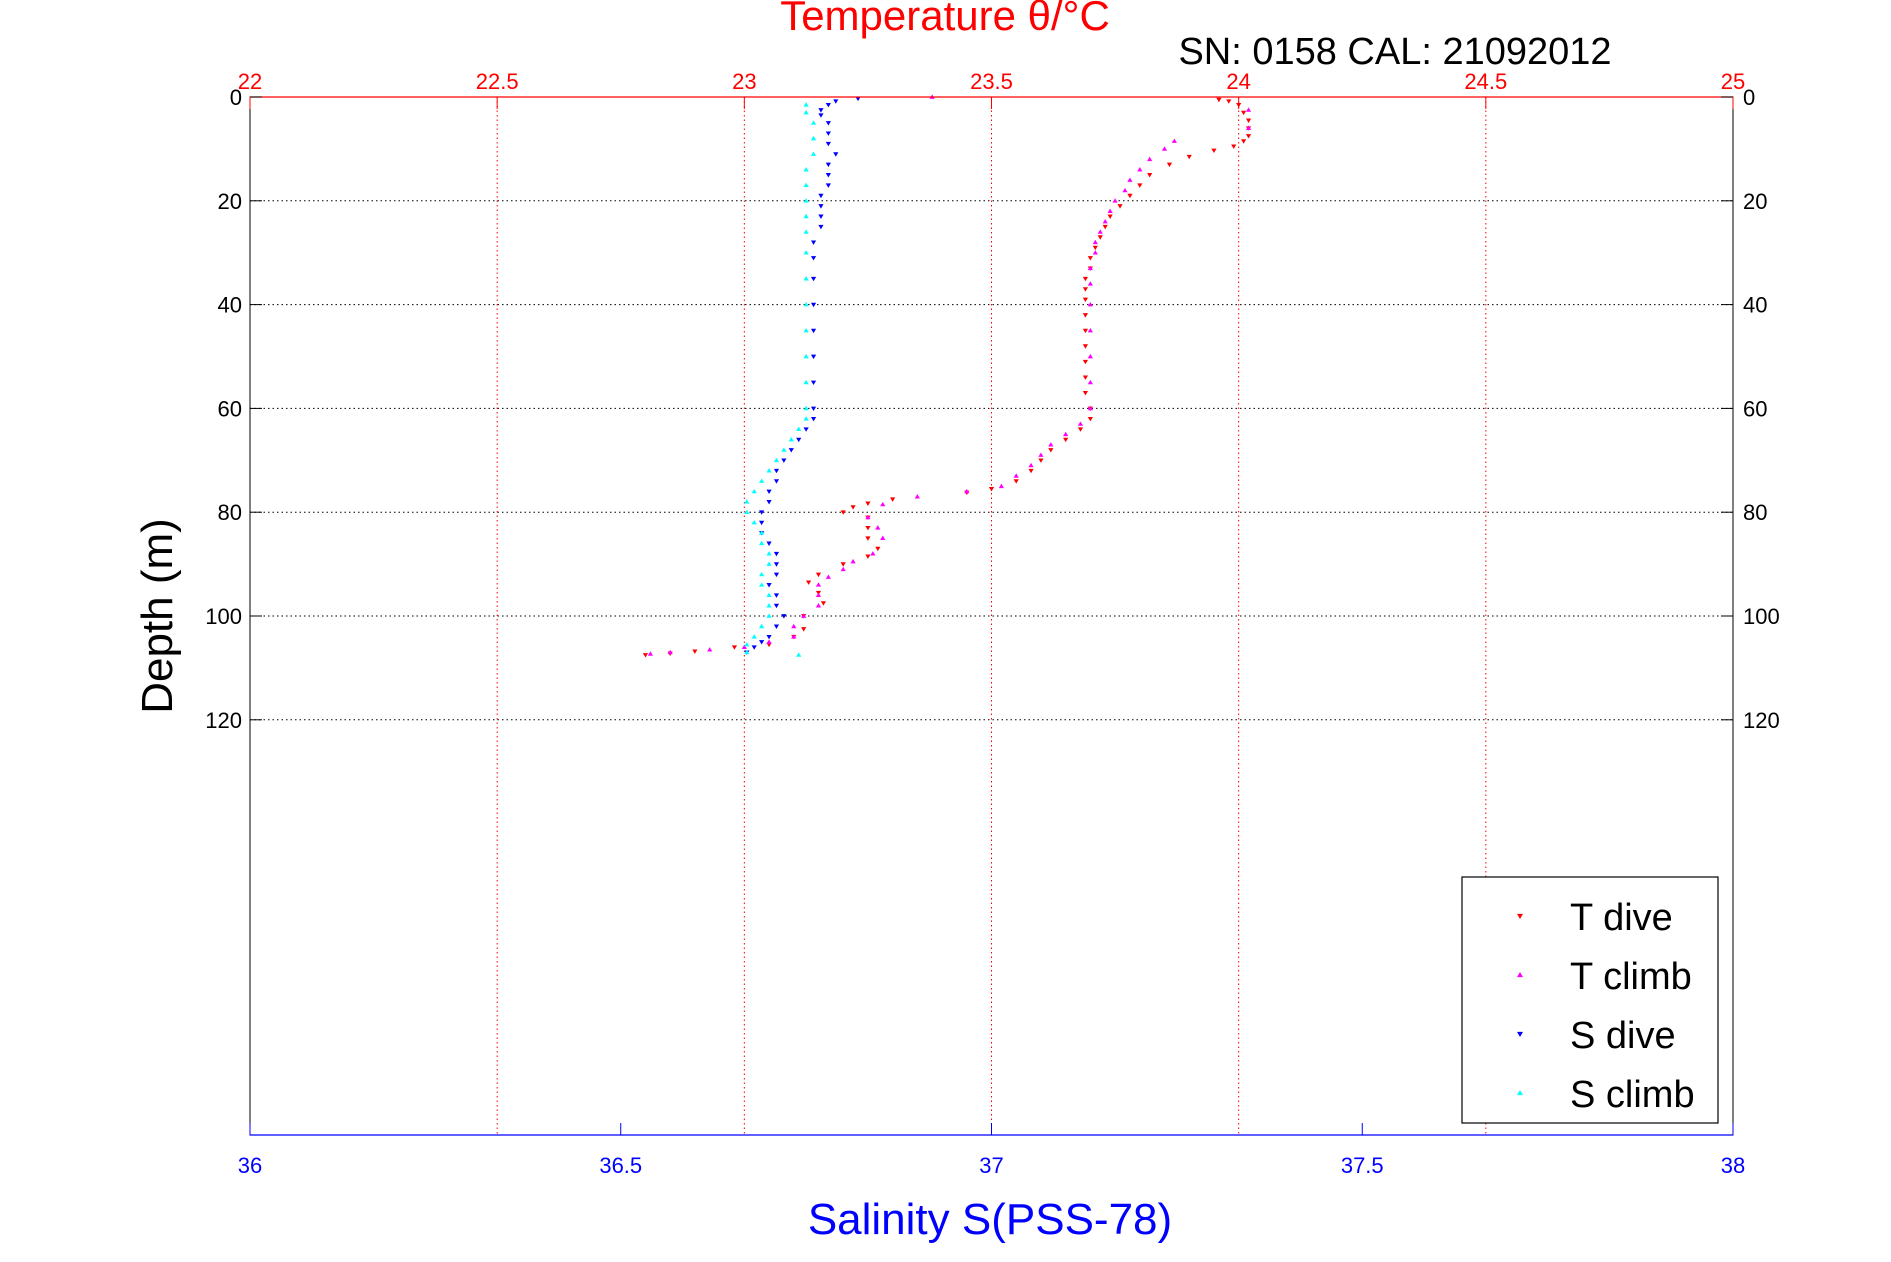 This screenshot has height=1262, width=1891. I want to click on temperature-tick-label: 23.5, so click(991, 81).